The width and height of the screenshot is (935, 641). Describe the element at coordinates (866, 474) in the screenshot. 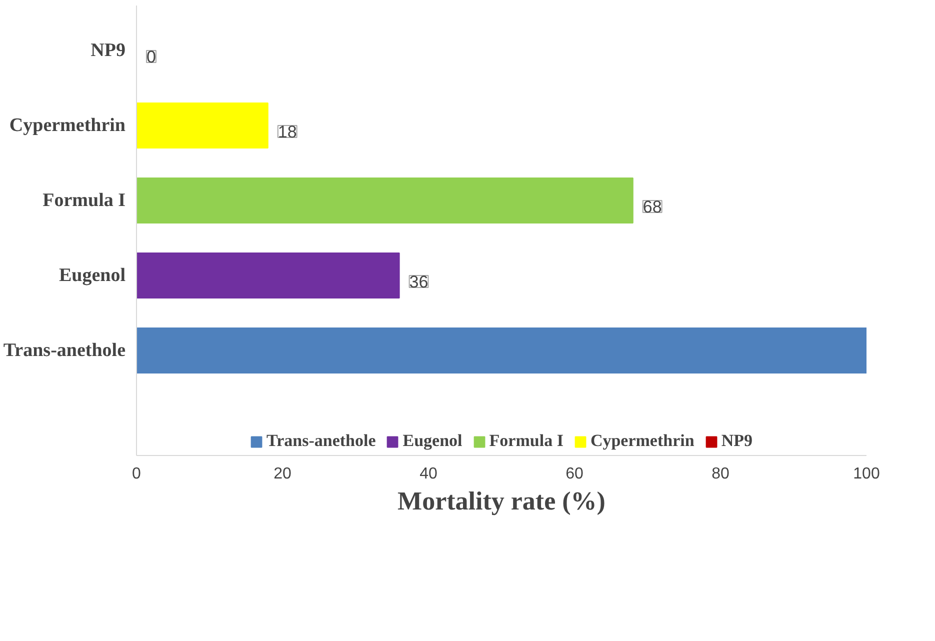

I see `x-tick-label: 100` at that location.